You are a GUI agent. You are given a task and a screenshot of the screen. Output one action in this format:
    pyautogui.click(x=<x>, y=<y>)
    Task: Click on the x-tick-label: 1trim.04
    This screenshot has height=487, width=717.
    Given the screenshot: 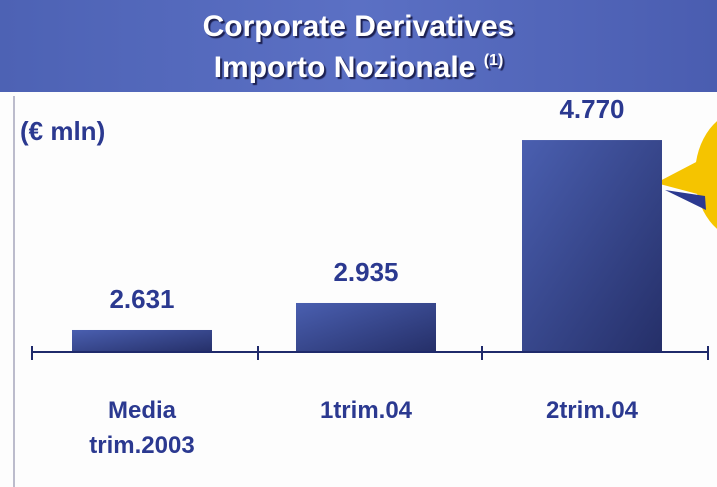 What is the action you would take?
    pyautogui.click(x=366, y=410)
    